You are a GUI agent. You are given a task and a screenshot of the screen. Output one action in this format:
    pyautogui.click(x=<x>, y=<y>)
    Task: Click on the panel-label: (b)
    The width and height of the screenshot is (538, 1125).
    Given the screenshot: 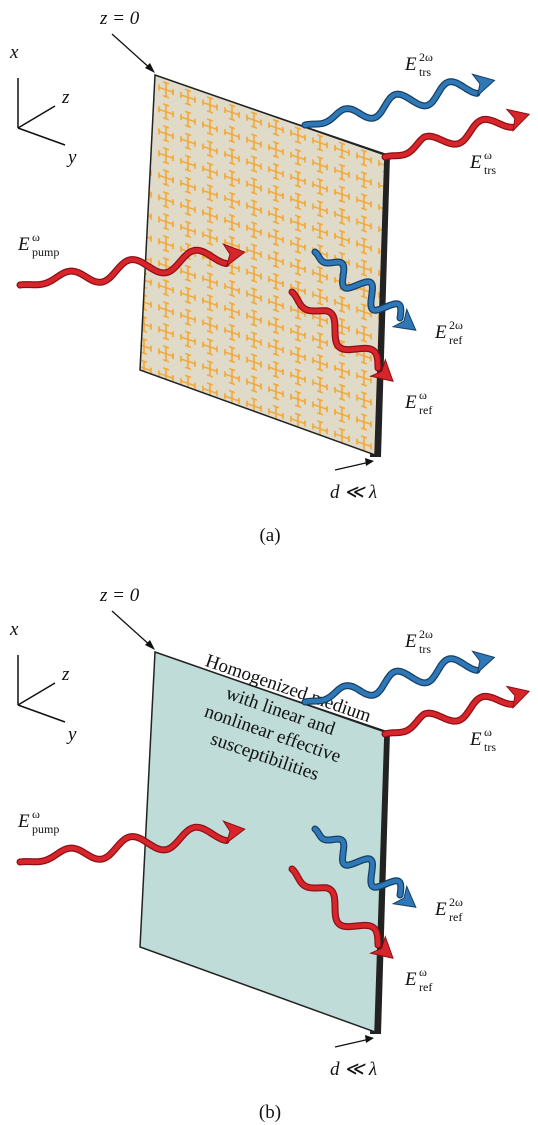 What is the action you would take?
    pyautogui.click(x=270, y=1112)
    